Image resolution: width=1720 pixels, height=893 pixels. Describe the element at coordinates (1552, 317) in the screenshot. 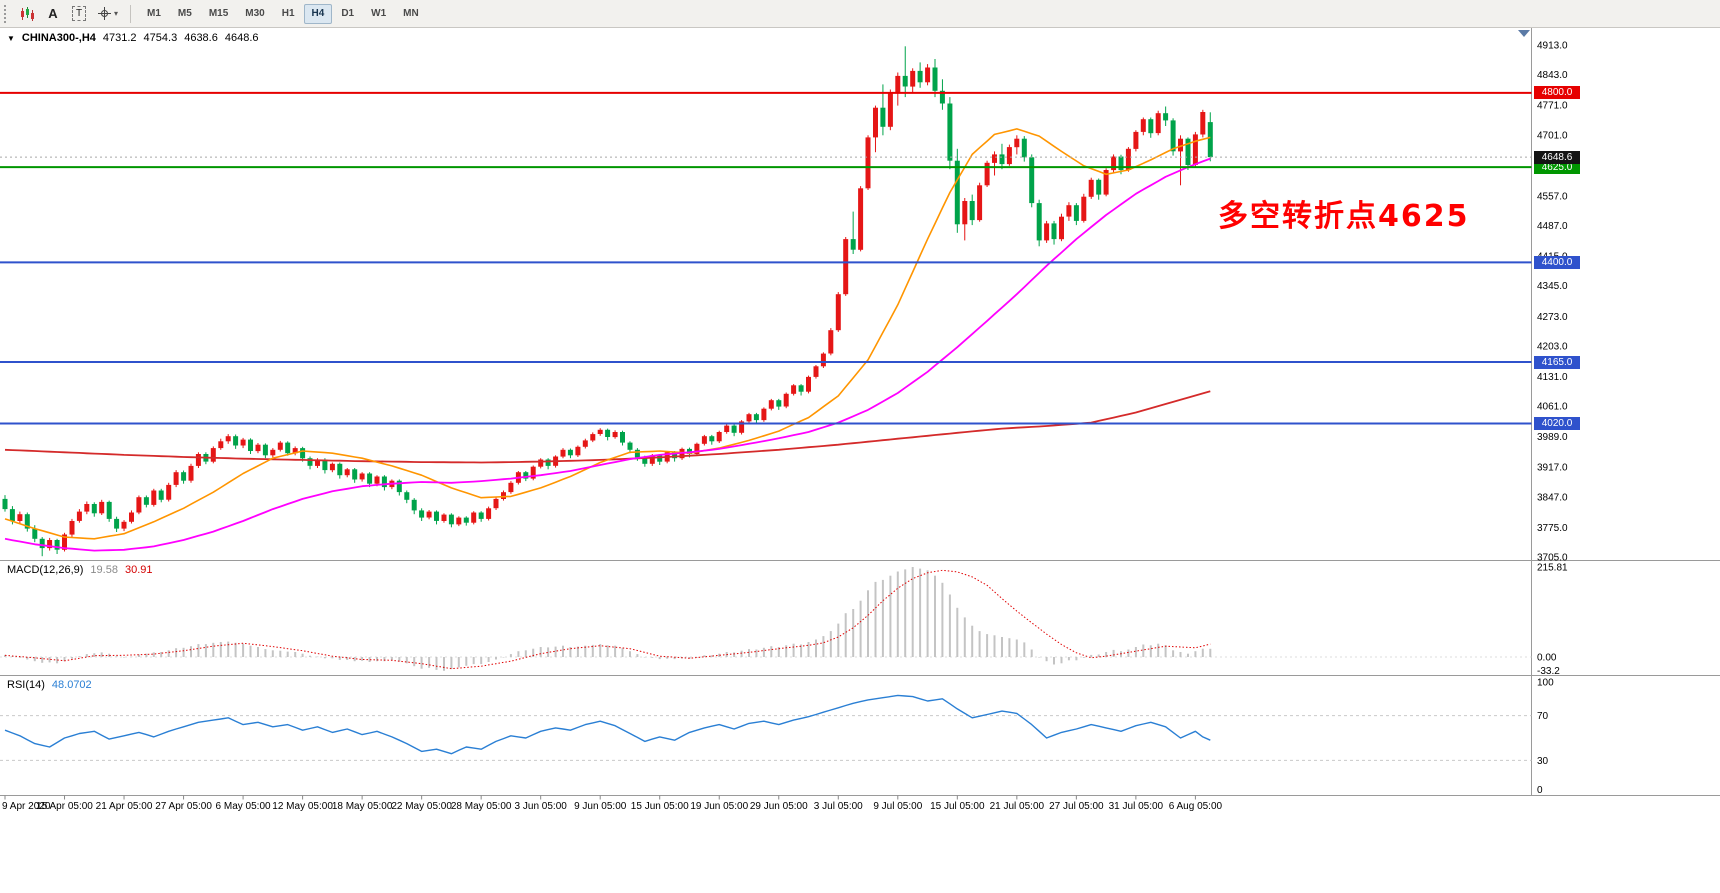

I see `svg-text: 4273.0` at that location.